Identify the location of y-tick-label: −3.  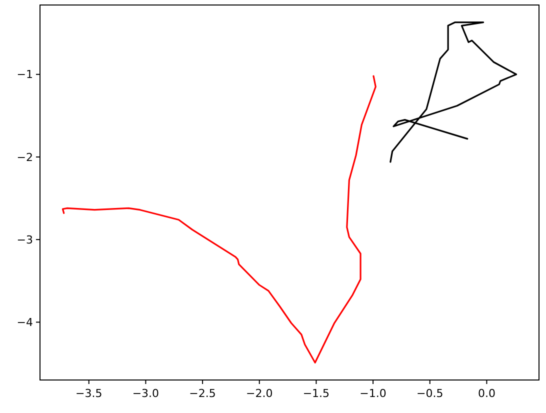
(24, 239).